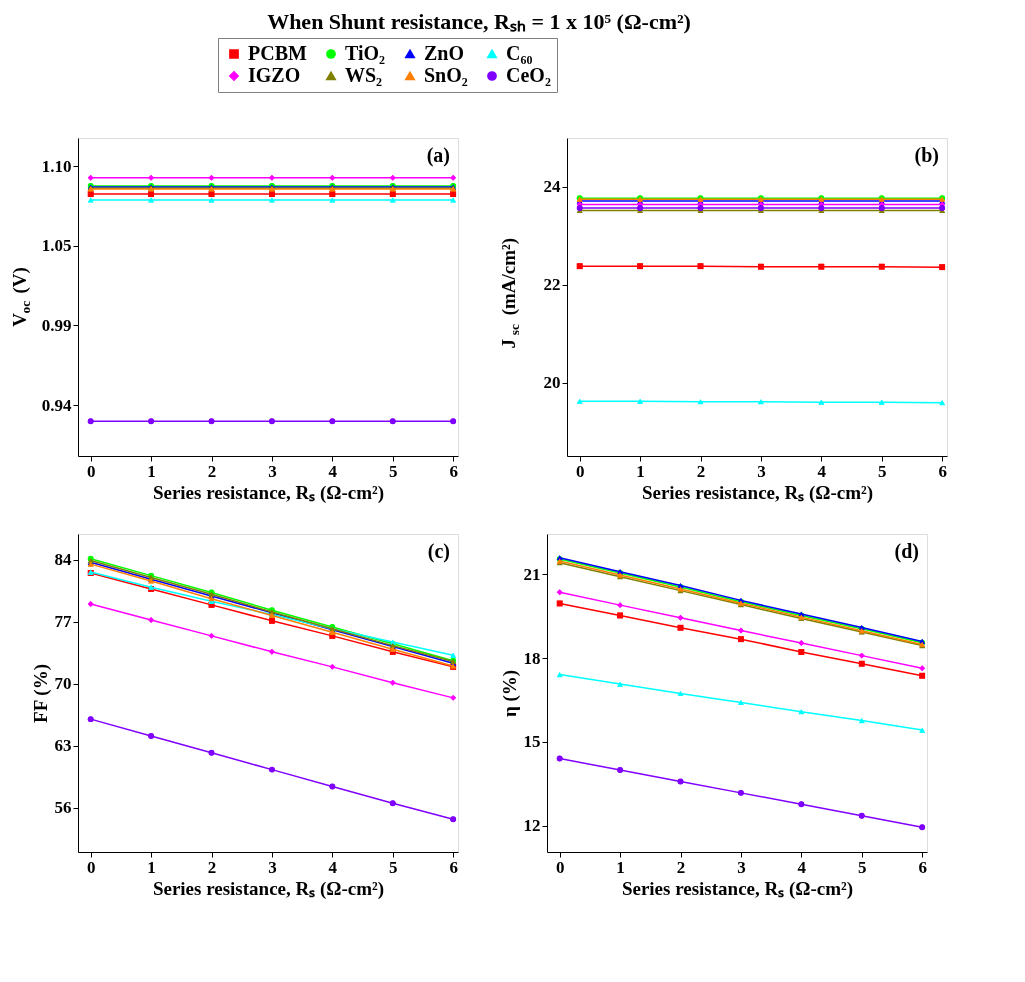 The width and height of the screenshot is (1025, 982). What do you see at coordinates (552, 383) in the screenshot?
I see `y-tick-label: 20` at bounding box center [552, 383].